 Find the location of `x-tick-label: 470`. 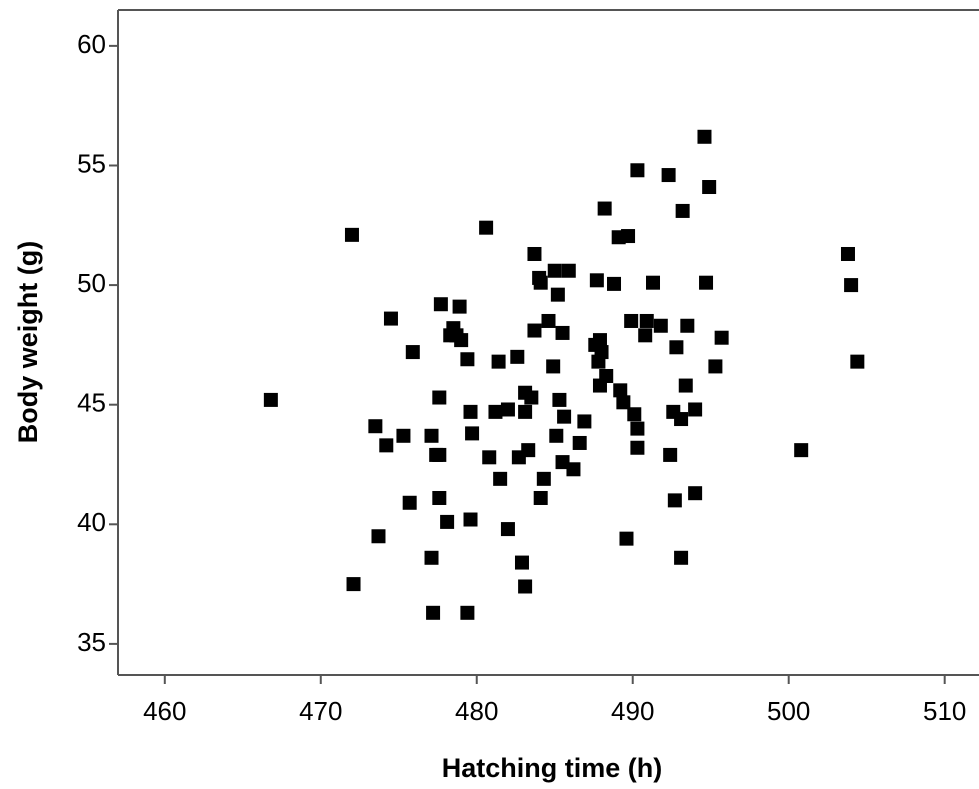

x-tick-label: 470 is located at coordinates (320, 711).